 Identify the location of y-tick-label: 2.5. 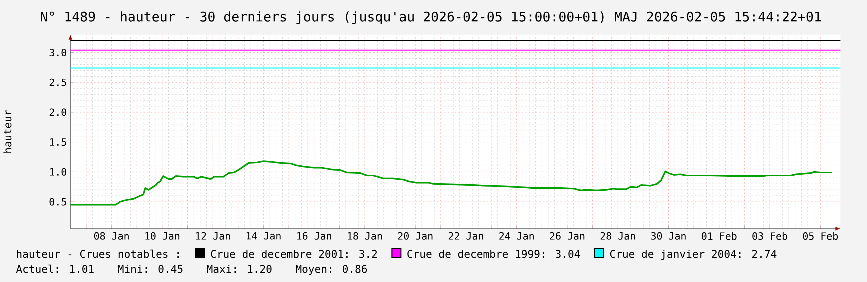
(58, 82).